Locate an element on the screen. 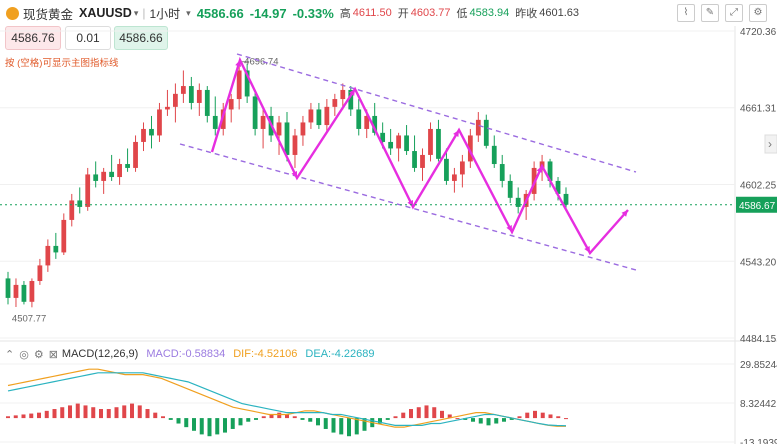 This screenshot has width=777, height=444. close-icon: ⊠ is located at coordinates (53, 354).